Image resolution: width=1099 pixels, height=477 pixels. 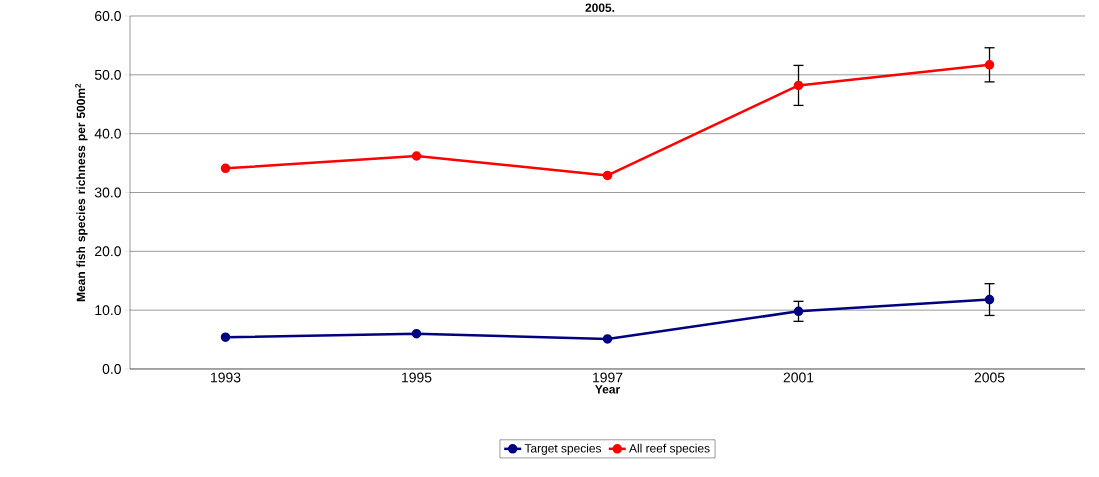 I want to click on x-tick-label: 1997, so click(x=608, y=377).